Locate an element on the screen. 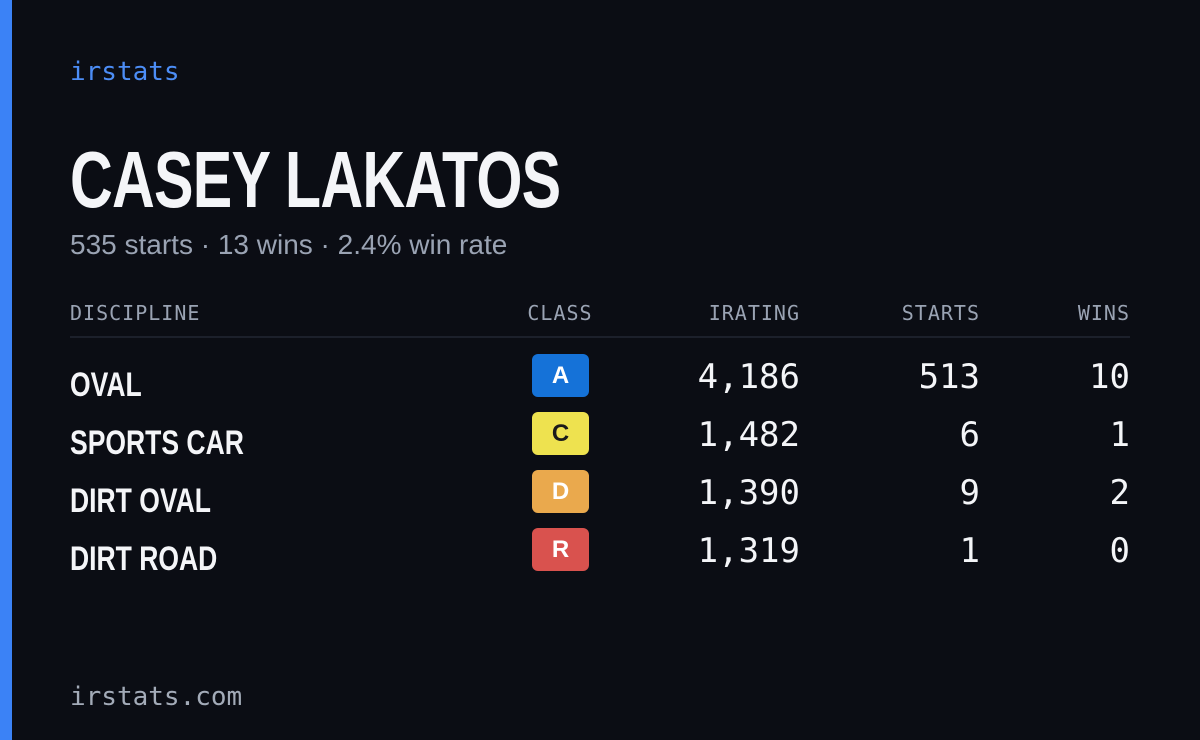 Image resolution: width=1200 pixels, height=740 pixels. driver-summary: 535 starts · 13 wins · 2.4% win rate is located at coordinates (289, 244).